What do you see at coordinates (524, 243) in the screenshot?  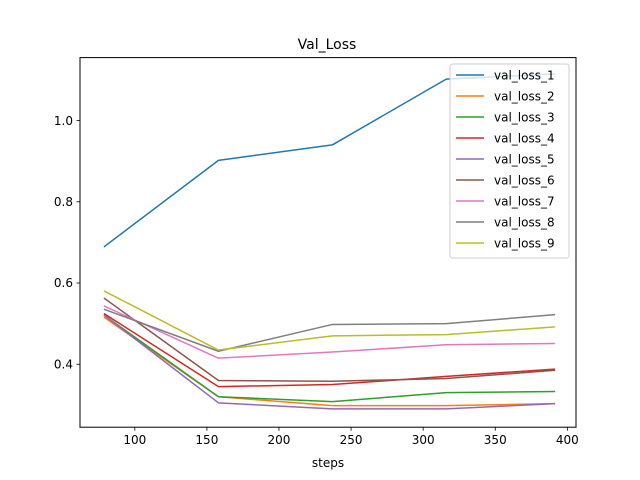 I see `legend-label: val_loss_9` at bounding box center [524, 243].